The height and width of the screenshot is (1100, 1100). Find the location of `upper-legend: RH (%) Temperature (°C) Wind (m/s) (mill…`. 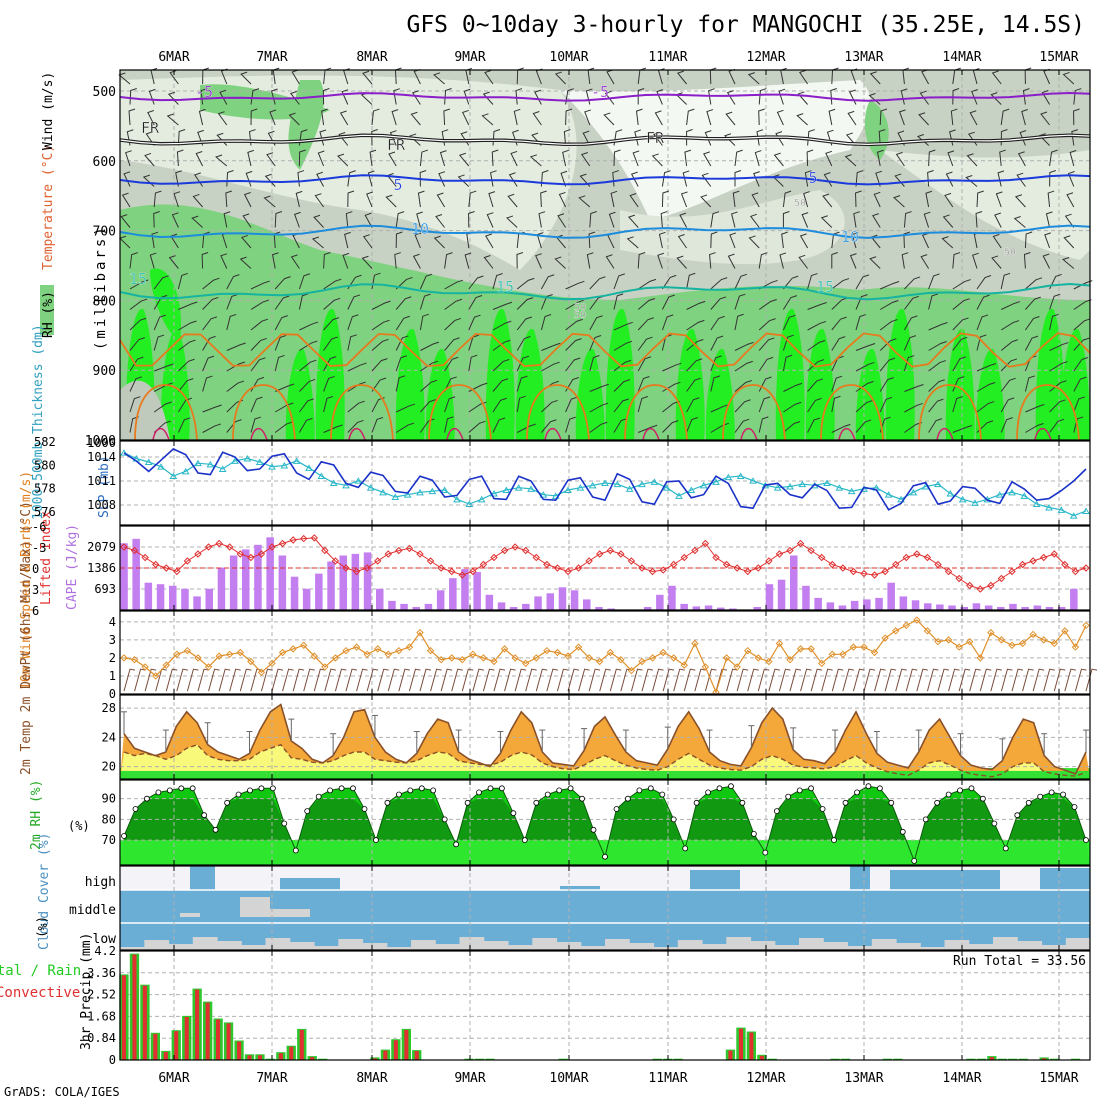

upper-legend: RH (%) Temperature (°C) Wind (m/s) (mill… is located at coordinates (74, 211).